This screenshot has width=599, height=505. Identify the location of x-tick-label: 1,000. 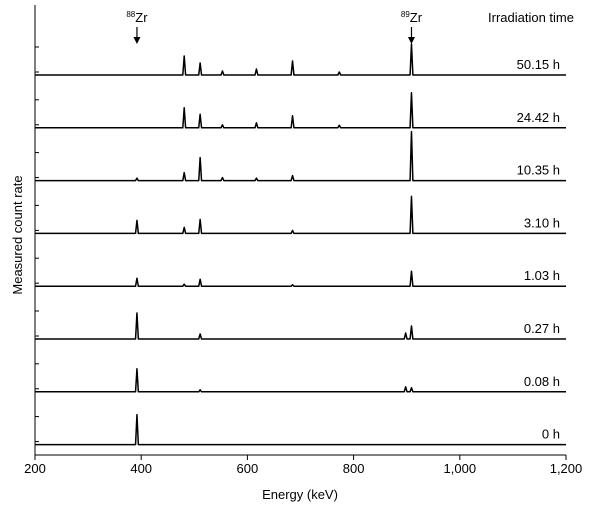
(460, 468).